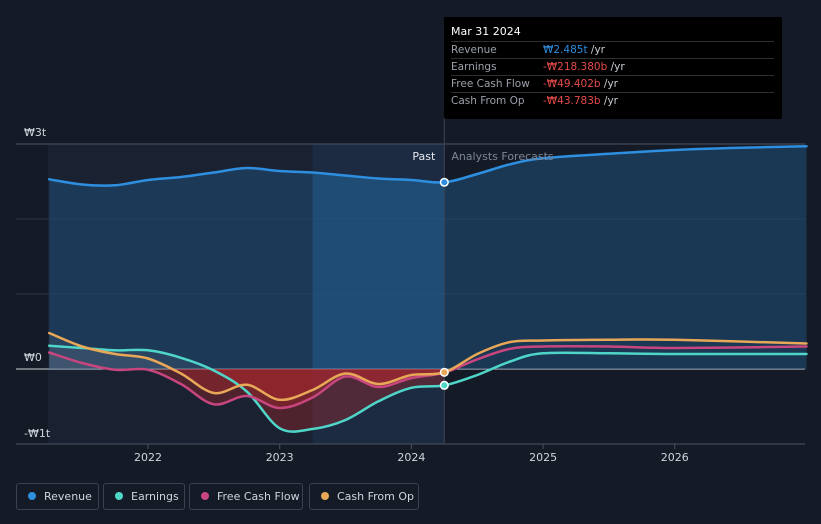 This screenshot has width=821, height=524. Describe the element at coordinates (378, 270) in the screenshot. I see `revenue-area-highlight` at that location.